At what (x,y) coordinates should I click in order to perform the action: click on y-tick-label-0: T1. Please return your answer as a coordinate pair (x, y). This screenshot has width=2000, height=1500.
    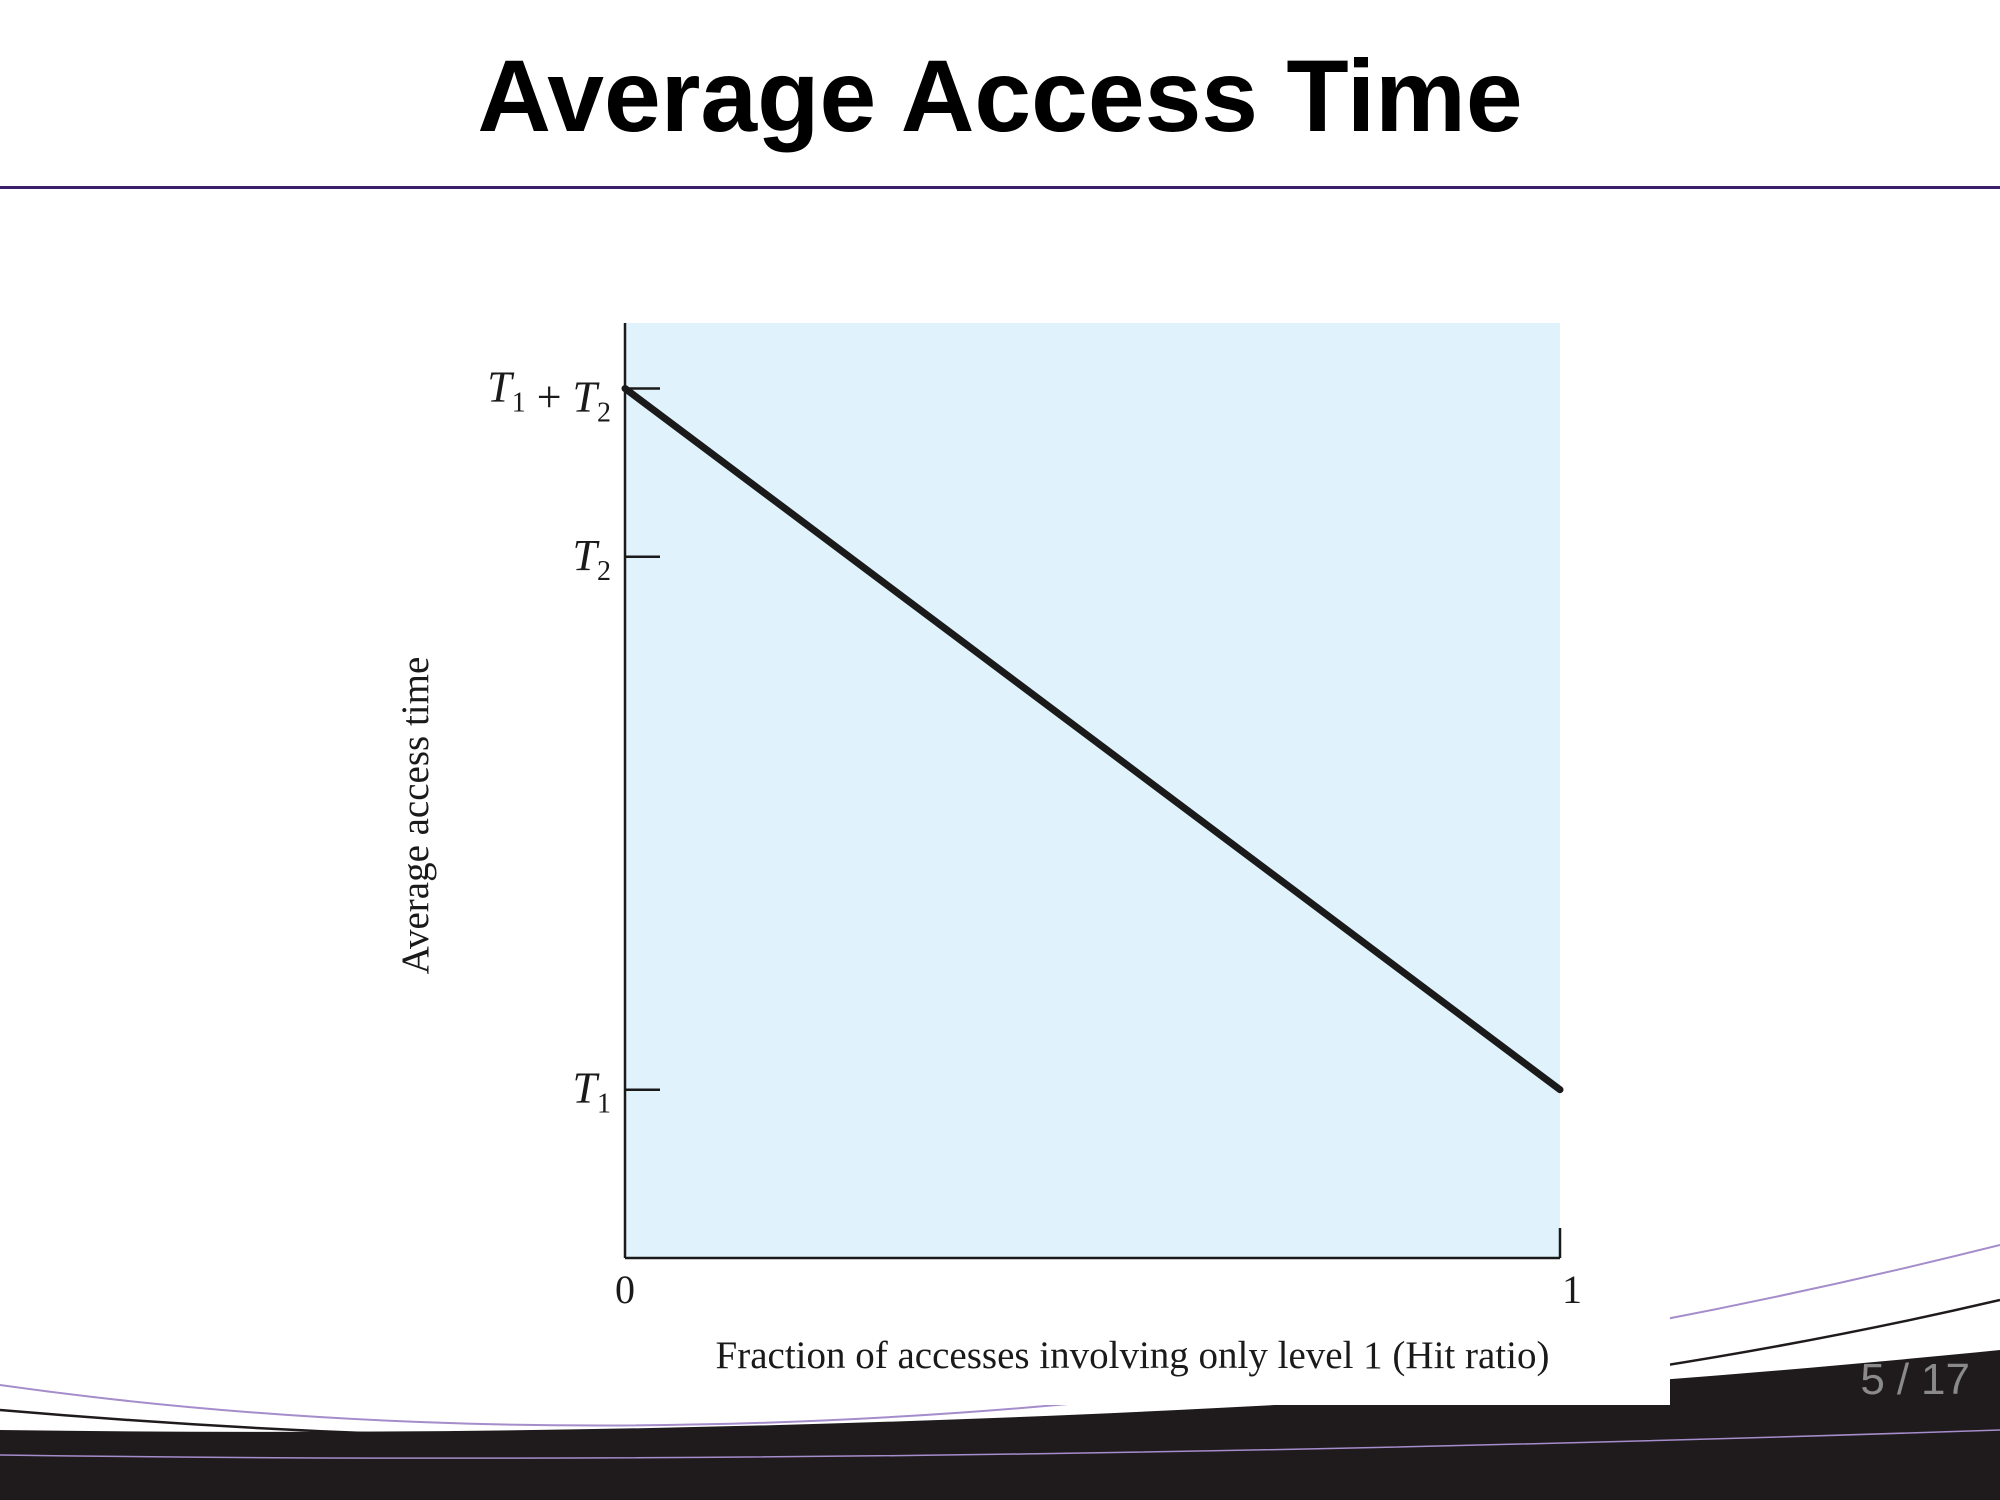
    Looking at the image, I should click on (592, 1092).